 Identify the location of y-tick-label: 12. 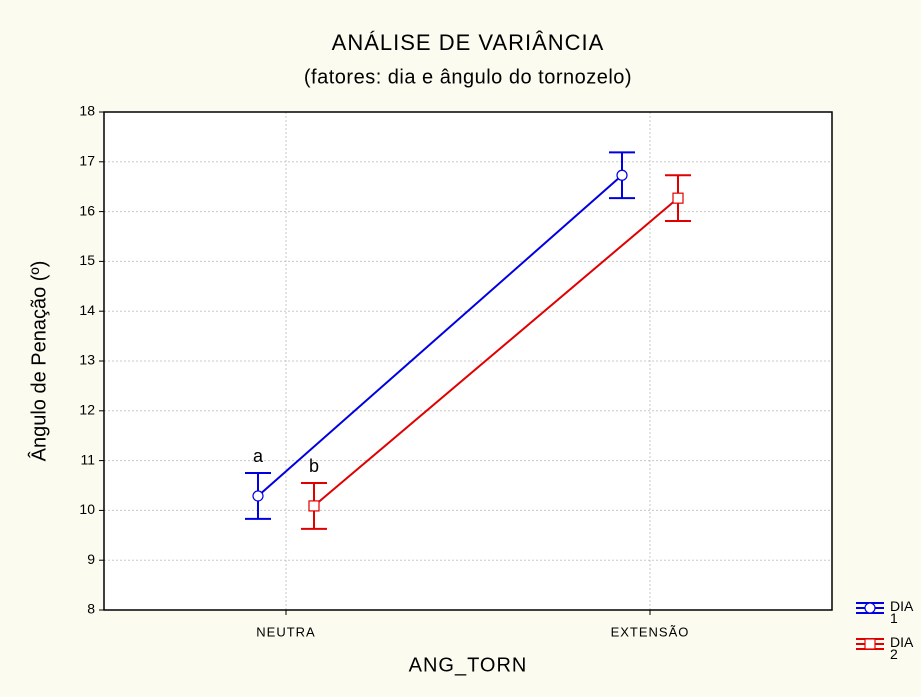
(87, 410).